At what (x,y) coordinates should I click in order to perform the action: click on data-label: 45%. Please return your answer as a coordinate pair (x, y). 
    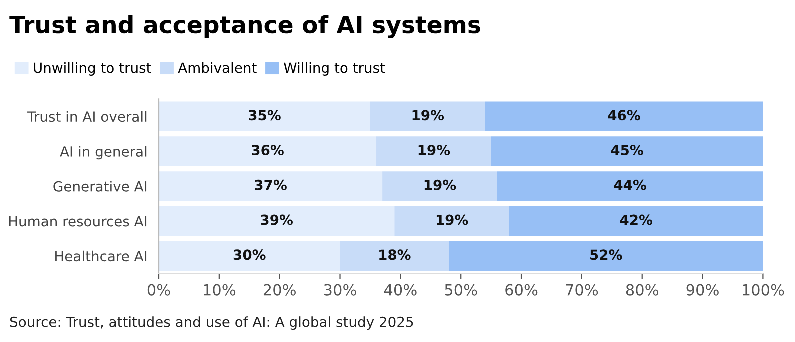
    Looking at the image, I should click on (627, 150).